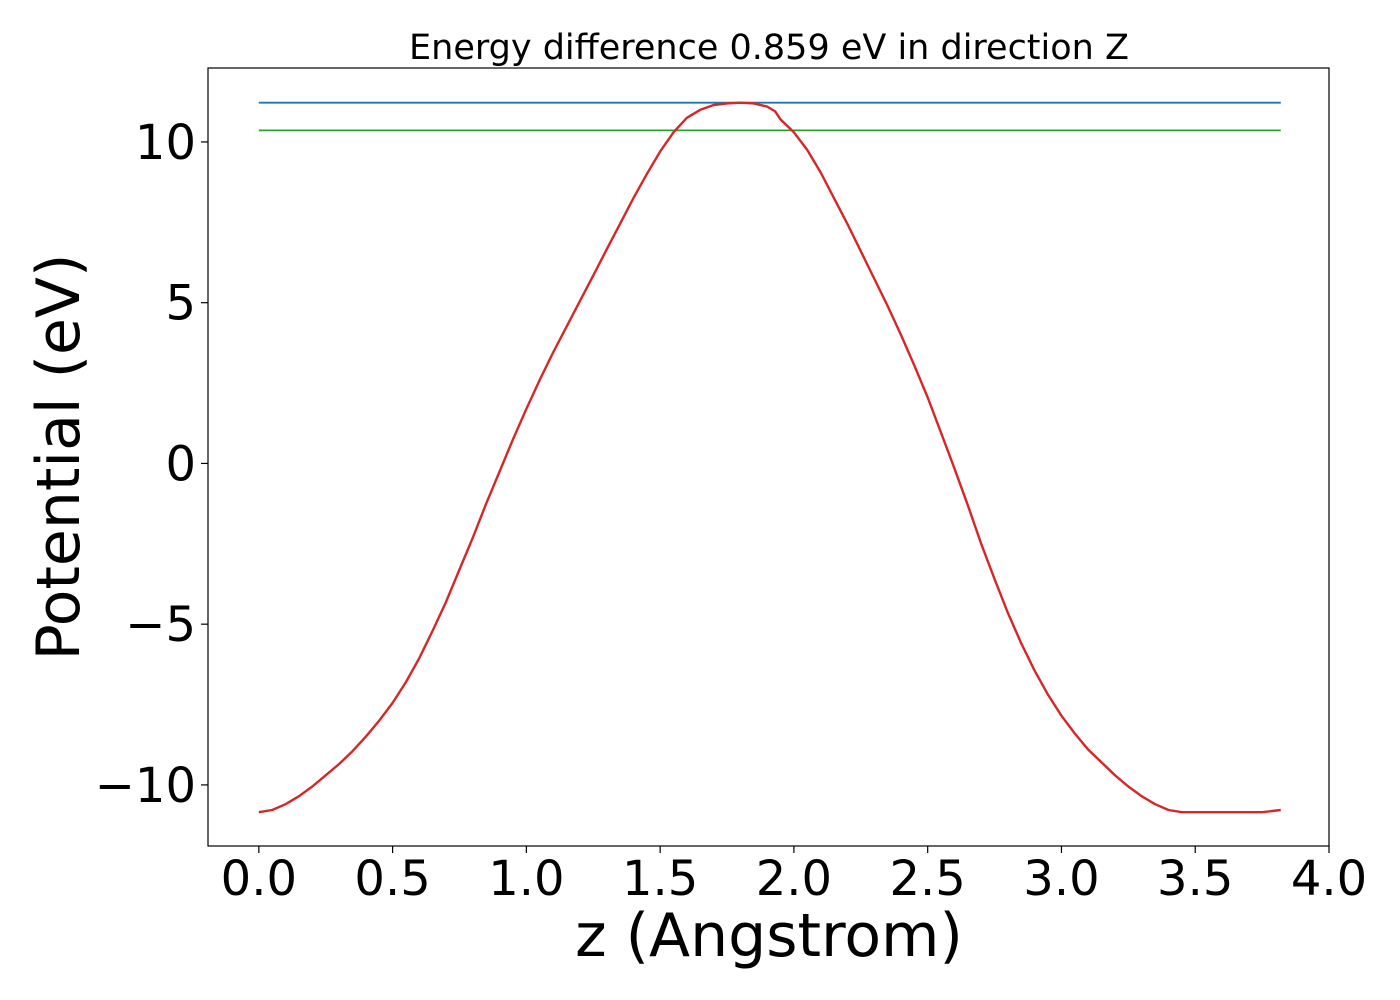  I want to click on y-tick-label: 10, so click(165, 143).